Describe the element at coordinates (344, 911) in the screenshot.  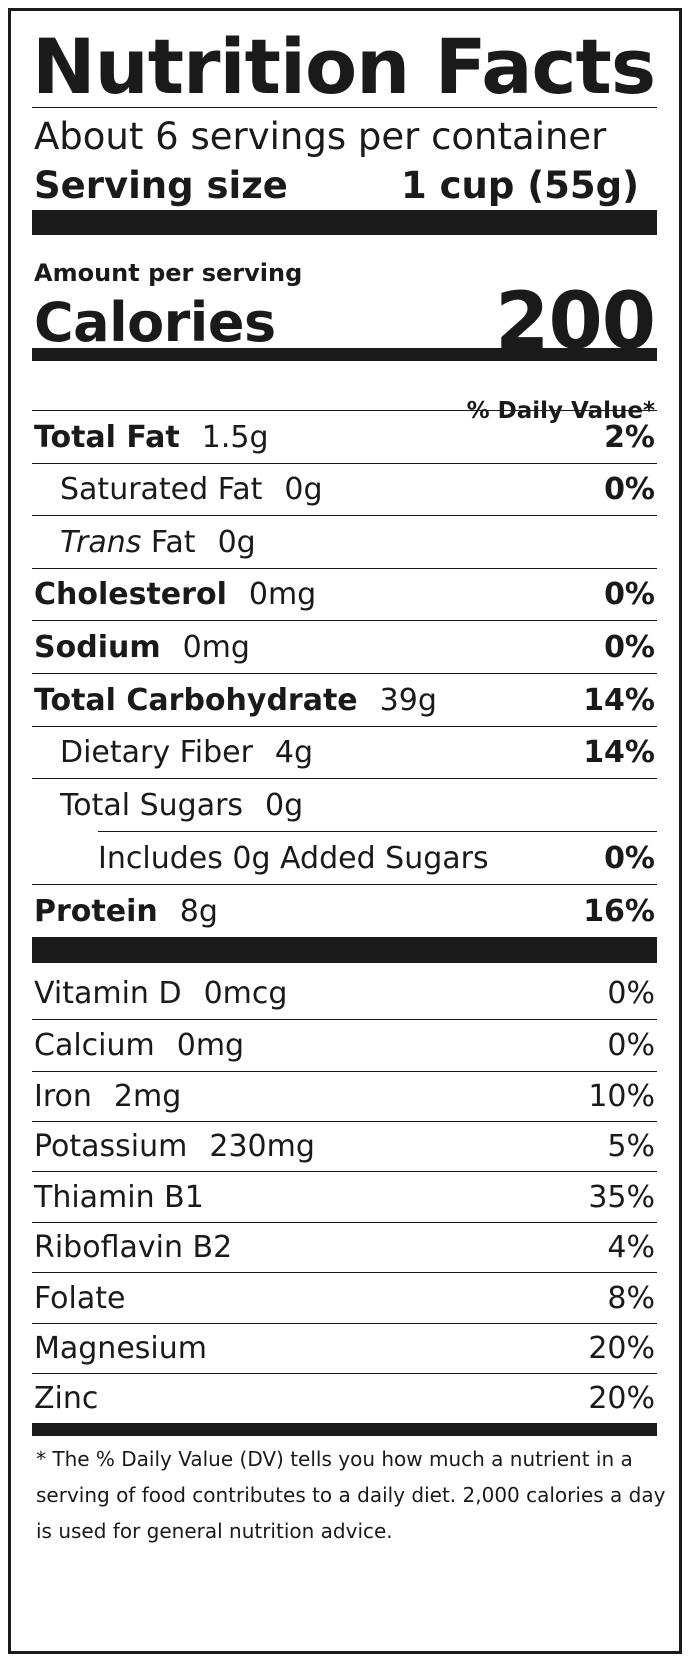
I see `nutrient-row-protein: Protein 8g 16%` at that location.